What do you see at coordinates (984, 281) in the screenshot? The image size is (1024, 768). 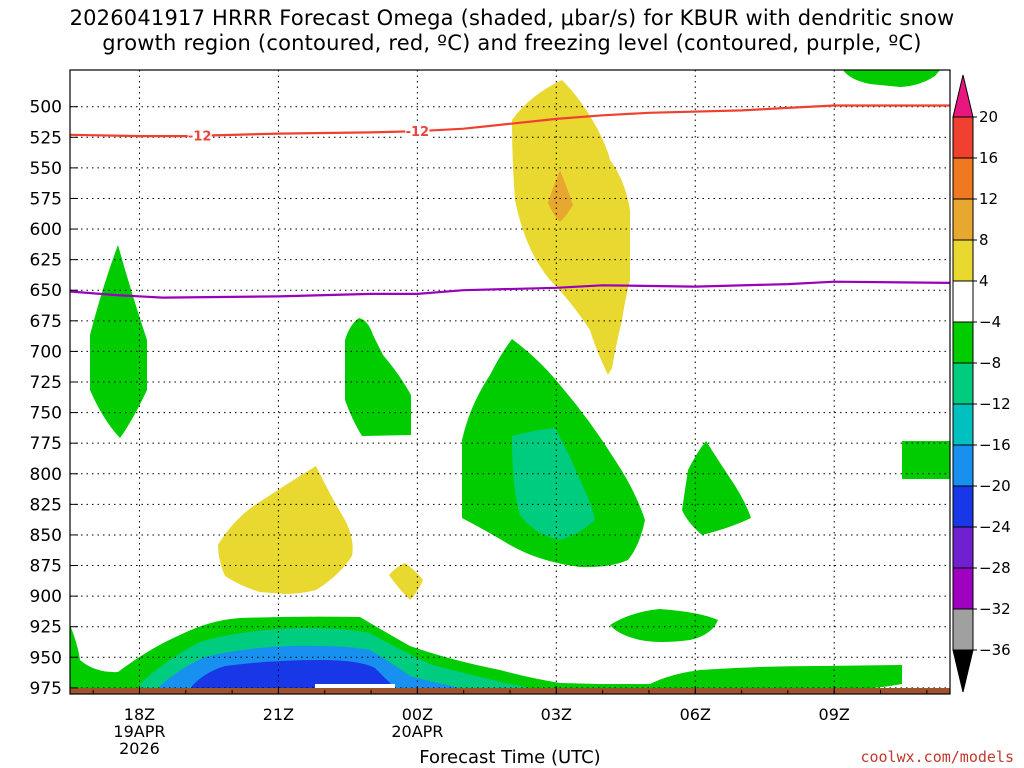 I see `colorbar-tick-label: 4` at bounding box center [984, 281].